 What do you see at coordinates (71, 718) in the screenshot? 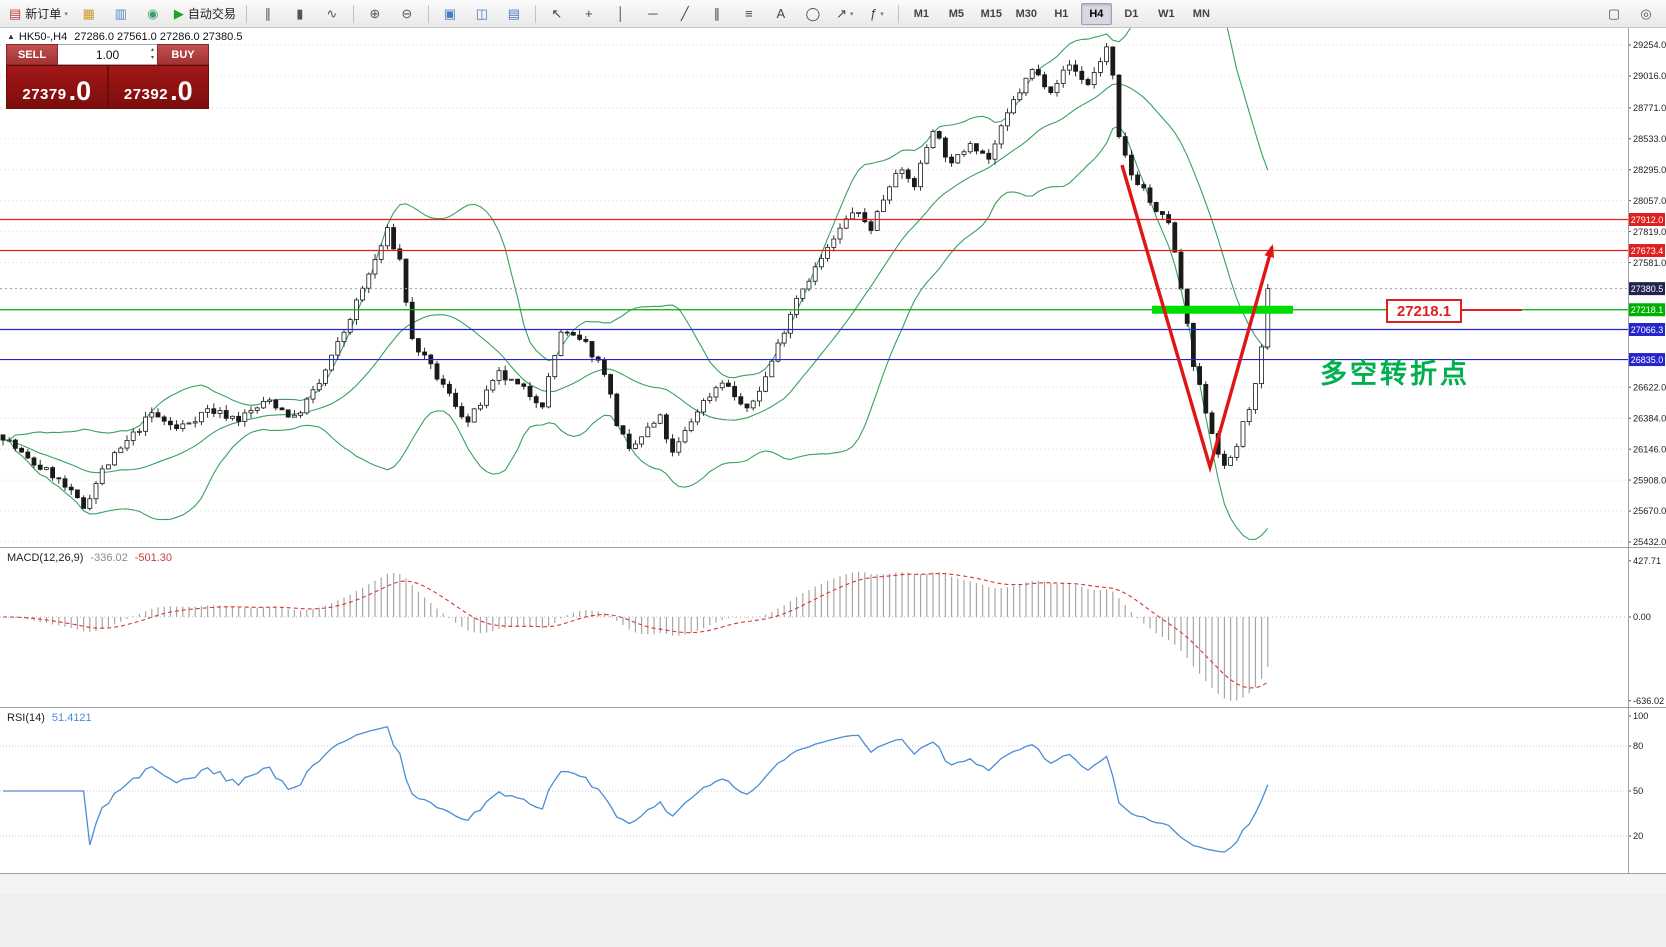
I see `rsi-value: 51.4121` at bounding box center [71, 718].